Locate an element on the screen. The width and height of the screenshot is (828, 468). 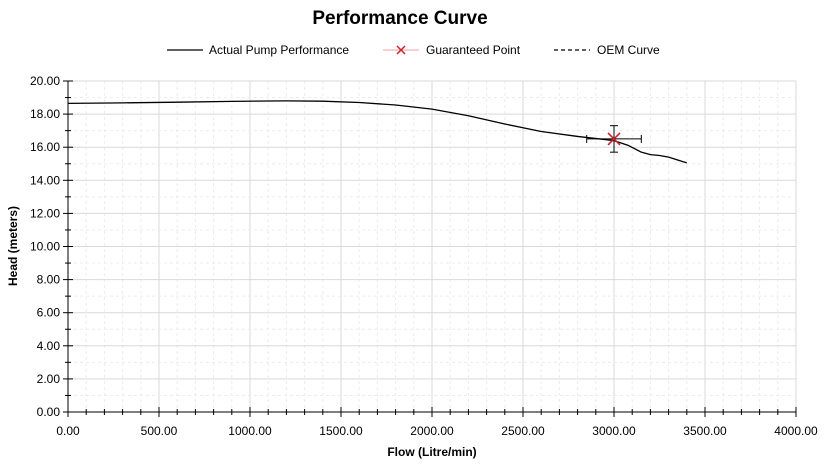
y-tick-label: 8.00 is located at coordinates (49, 280).